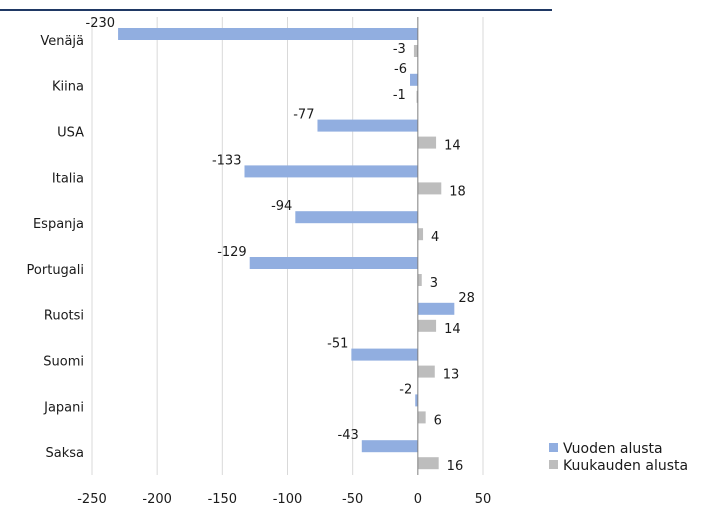  I want to click on data-label: -129, so click(232, 252).